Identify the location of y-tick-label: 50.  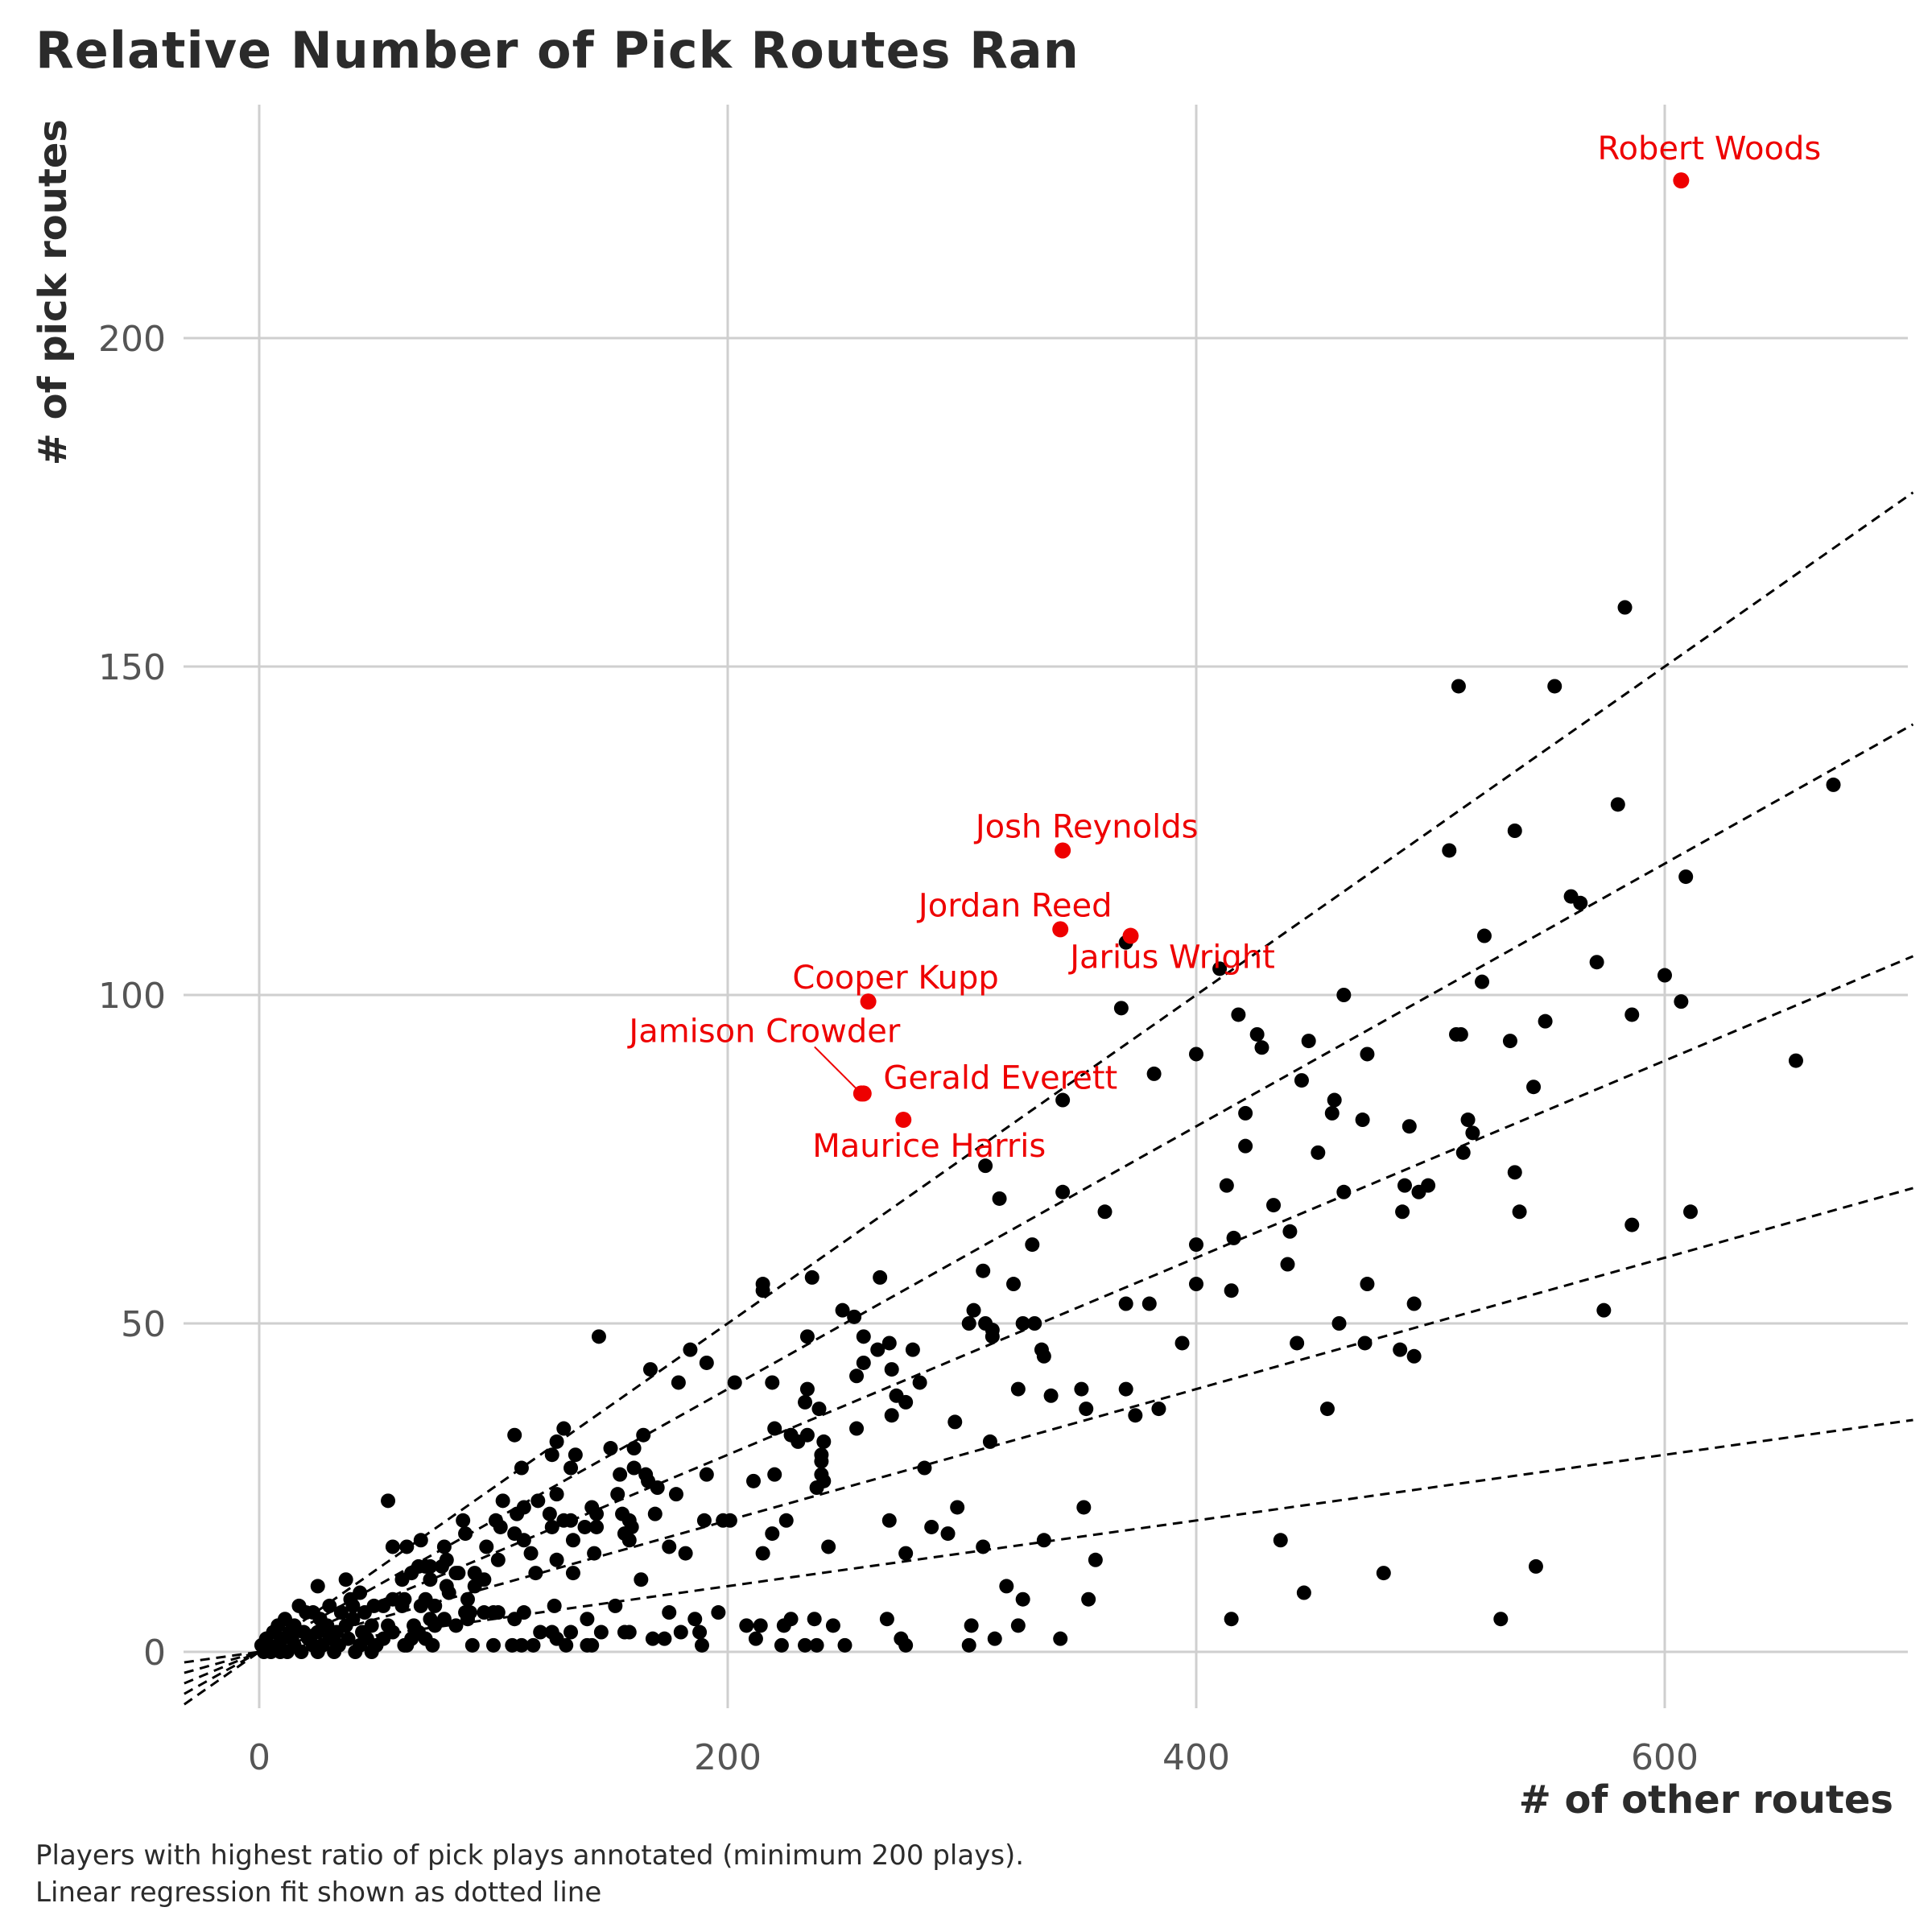
(143, 1324).